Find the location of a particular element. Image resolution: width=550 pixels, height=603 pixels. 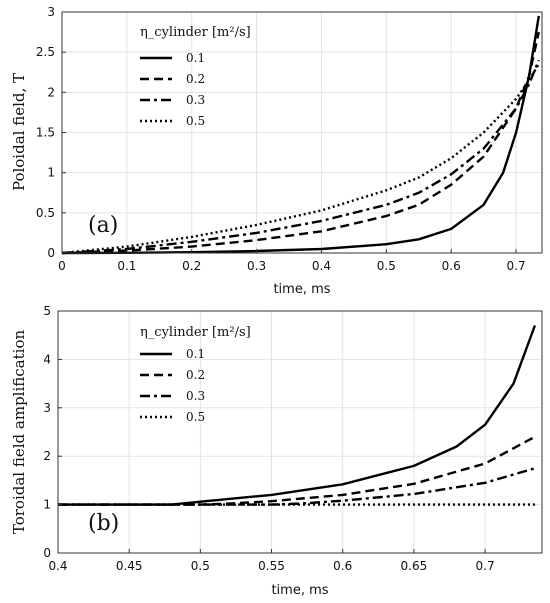

panel-a-x-tick-label: 0.6 is located at coordinates (451, 266).